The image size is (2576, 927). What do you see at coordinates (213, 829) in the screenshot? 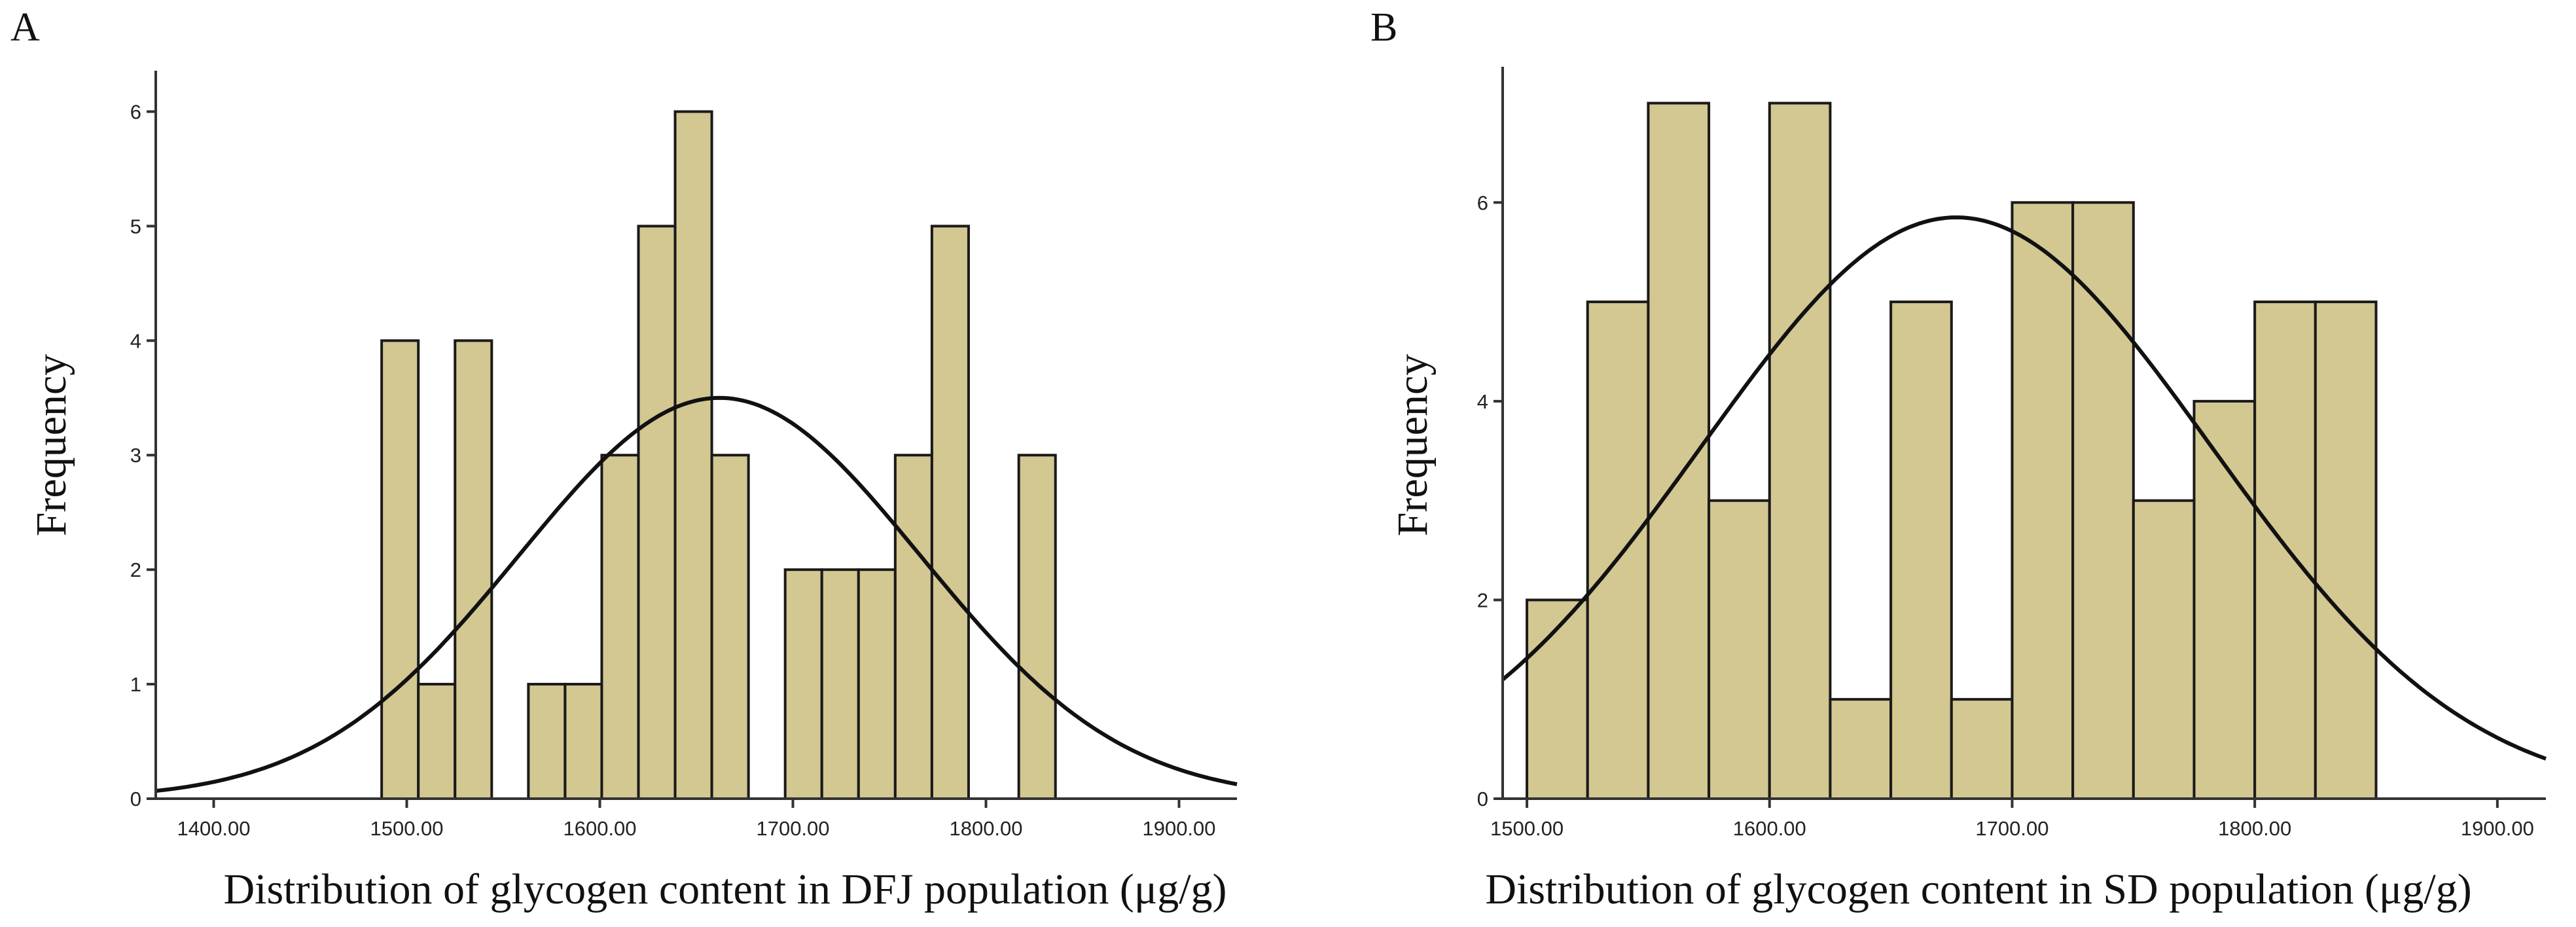
I see `x-tick-label: 1400.00` at bounding box center [213, 829].